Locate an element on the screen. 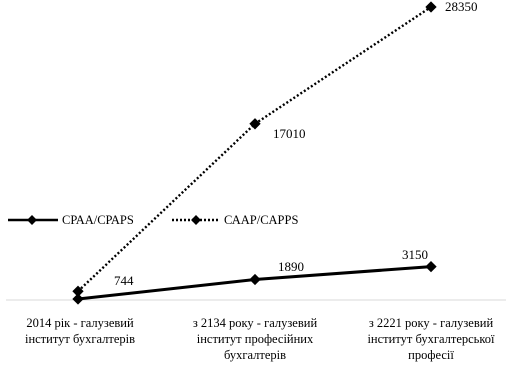  x-tick-label-0: 2014 рік - галузевий інститут бухгалтерів is located at coordinates (80, 331).